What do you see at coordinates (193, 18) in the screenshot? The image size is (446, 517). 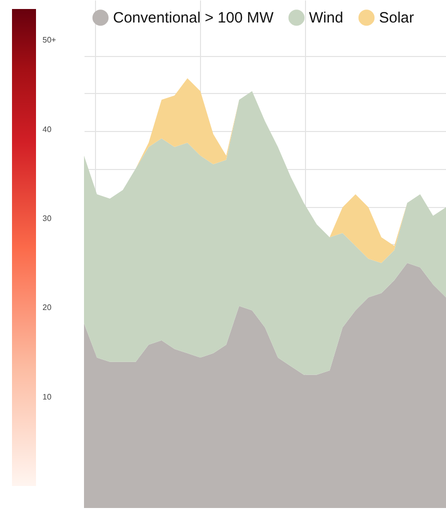 I see `legend-label: Conventional > 100 MW` at bounding box center [193, 18].